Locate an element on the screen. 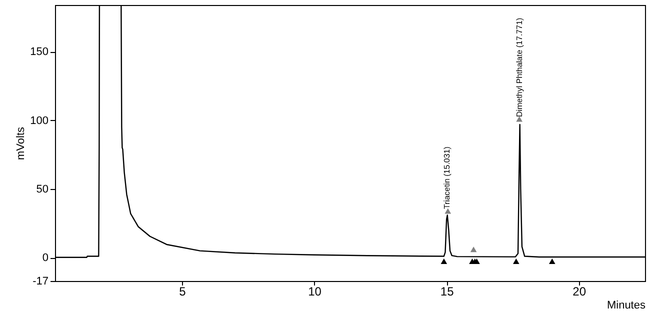 Image resolution: width=647 pixels, height=314 pixels. x-tick-label: 5 is located at coordinates (182, 291).